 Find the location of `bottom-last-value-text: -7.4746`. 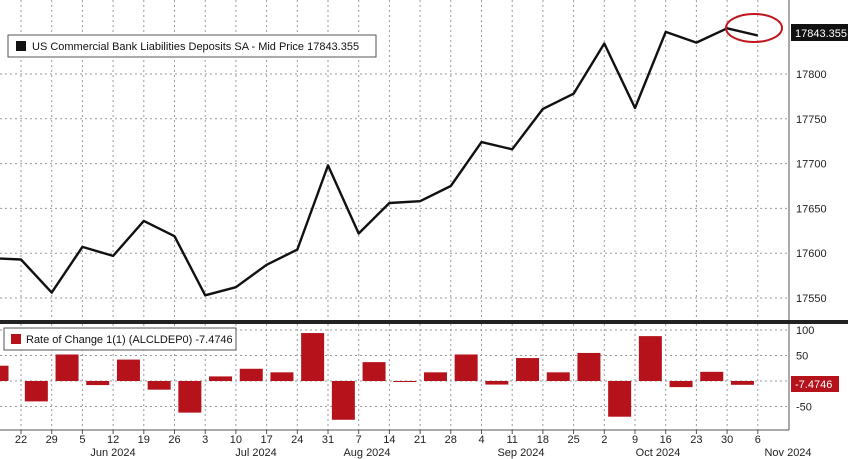

bottom-last-value-text: -7.4746 is located at coordinates (813, 385).